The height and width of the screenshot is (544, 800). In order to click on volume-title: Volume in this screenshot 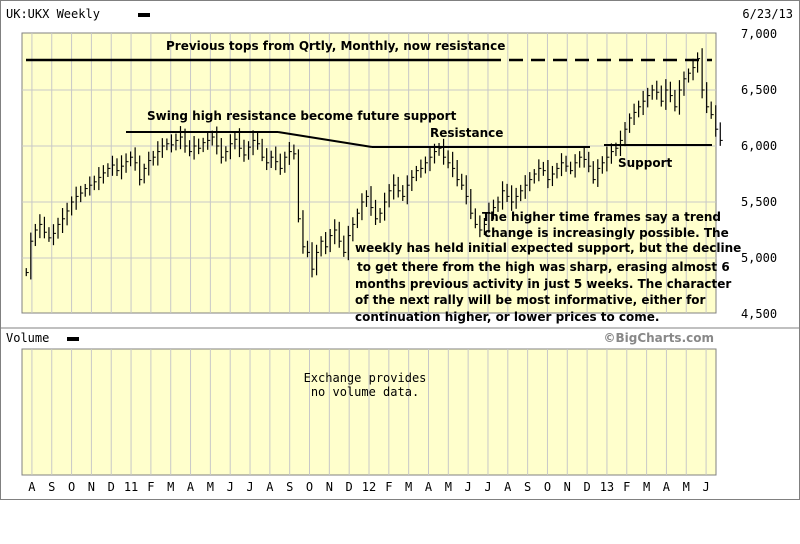, I will do `click(27, 338)`.